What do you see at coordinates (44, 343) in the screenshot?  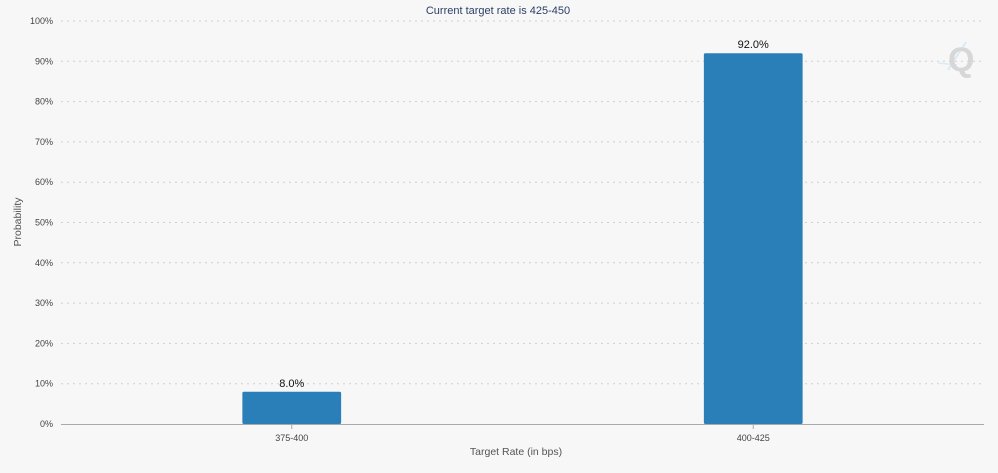 I see `y-tick-label: 20%` at bounding box center [44, 343].